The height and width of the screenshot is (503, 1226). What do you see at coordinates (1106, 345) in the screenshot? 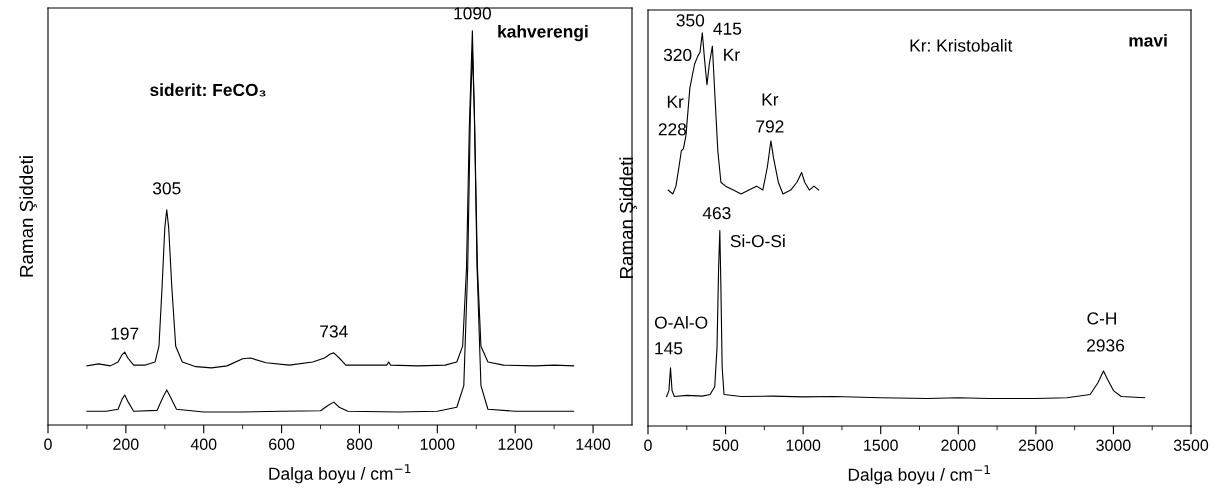
I see `annotation: 2936` at bounding box center [1106, 345].